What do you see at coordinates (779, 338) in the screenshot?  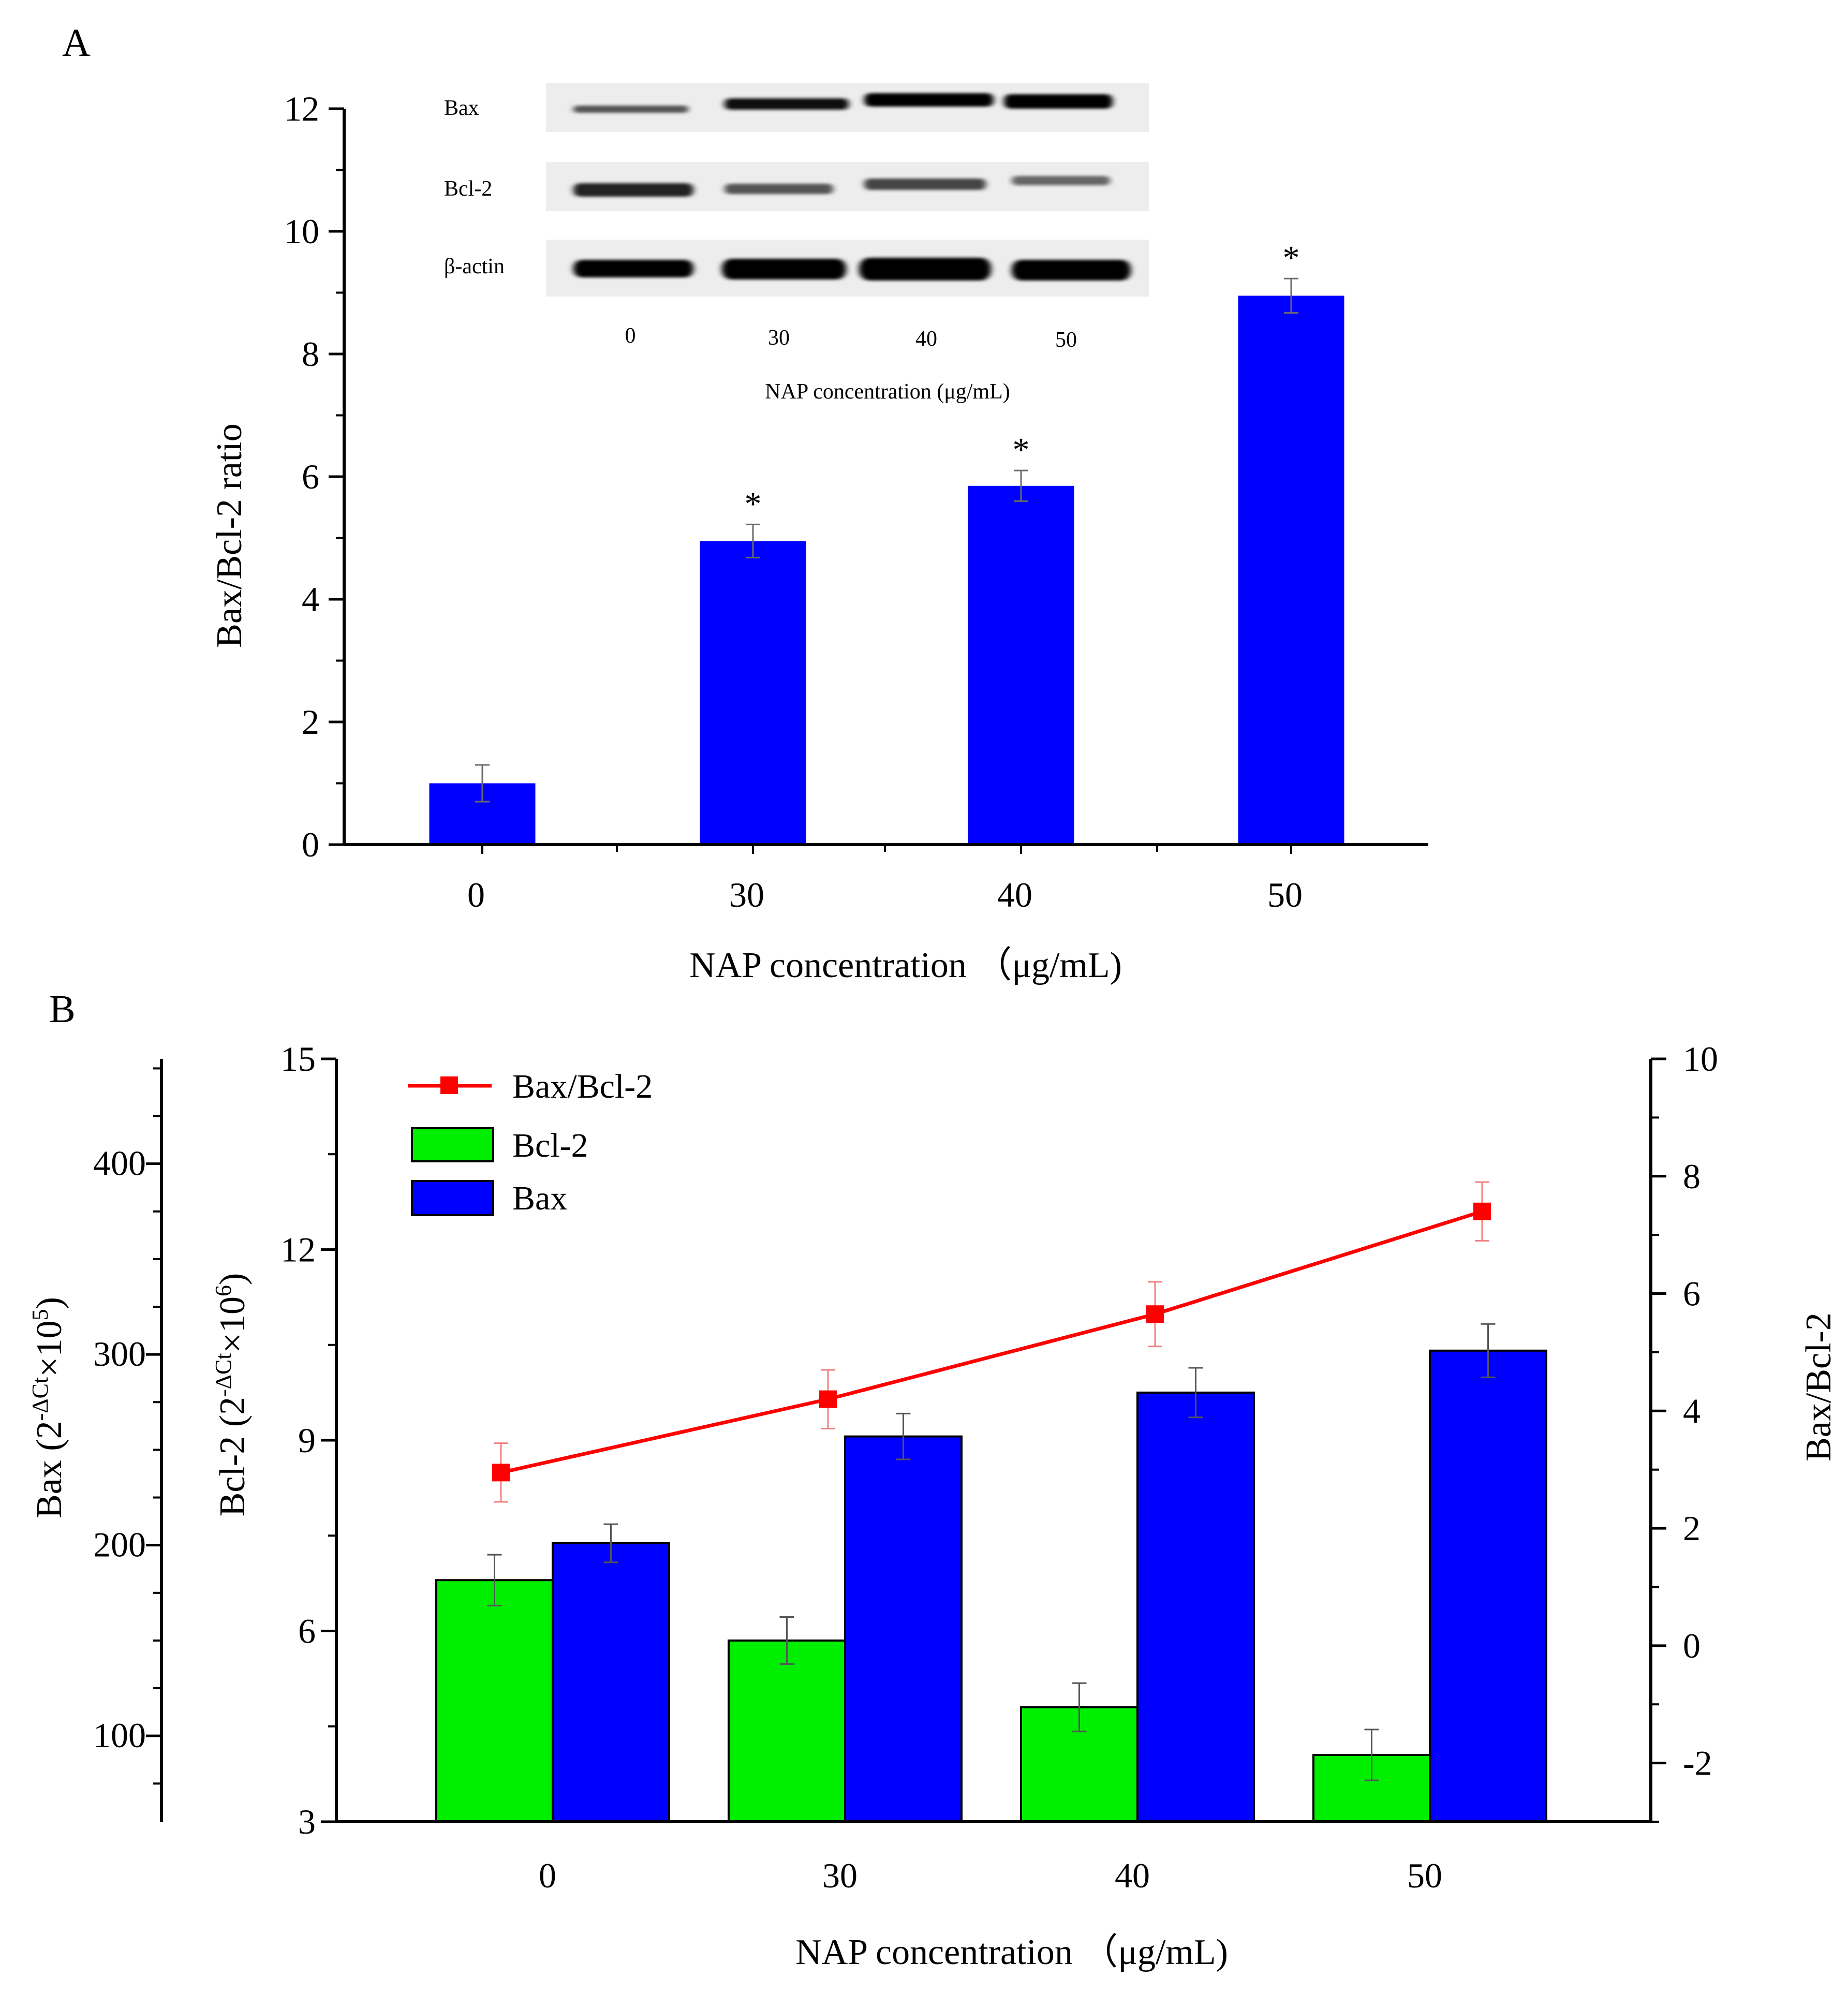 I see `blot-lane-label: 30` at bounding box center [779, 338].